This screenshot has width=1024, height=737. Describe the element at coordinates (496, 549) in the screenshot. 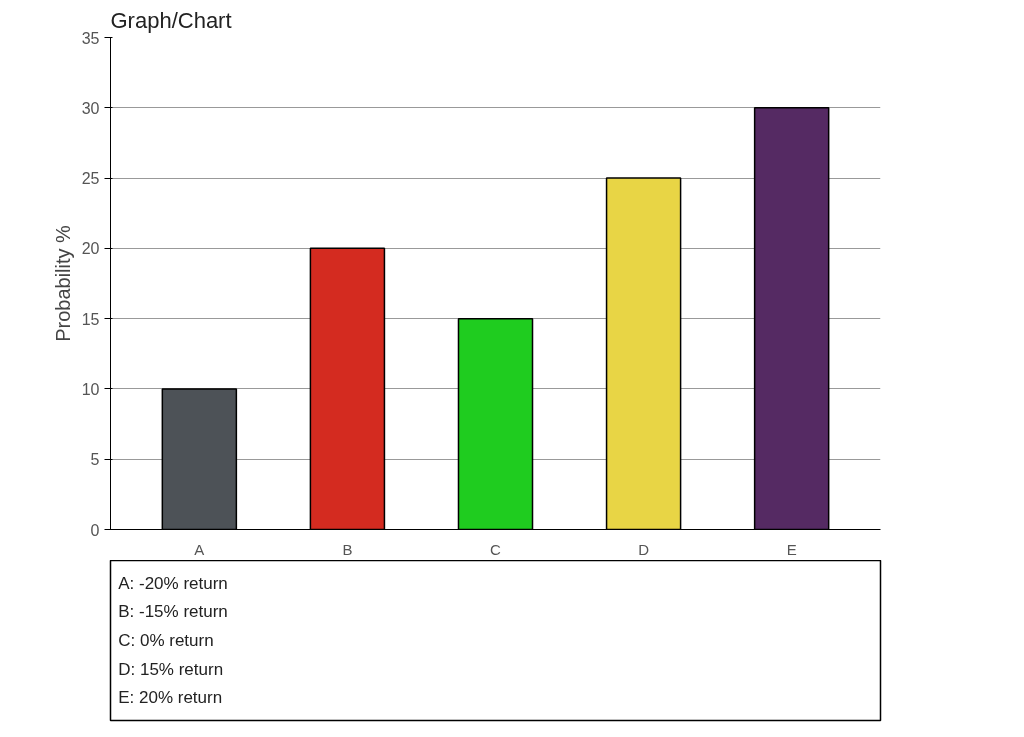

I see `x-tick-label: C` at that location.